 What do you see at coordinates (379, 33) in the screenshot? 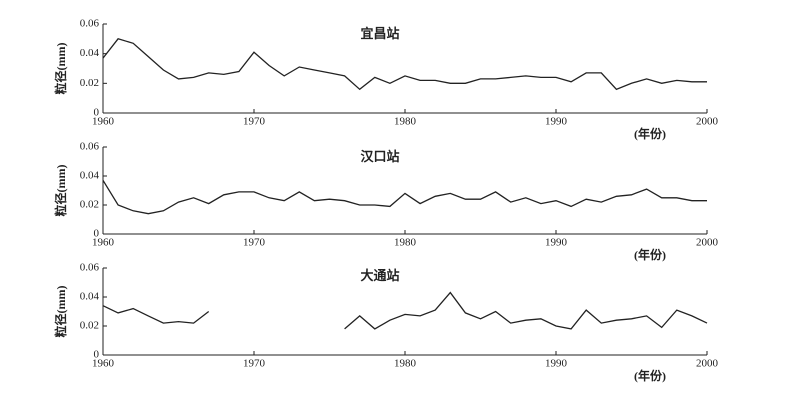
I see `panel-title: 宜昌站` at bounding box center [379, 33].